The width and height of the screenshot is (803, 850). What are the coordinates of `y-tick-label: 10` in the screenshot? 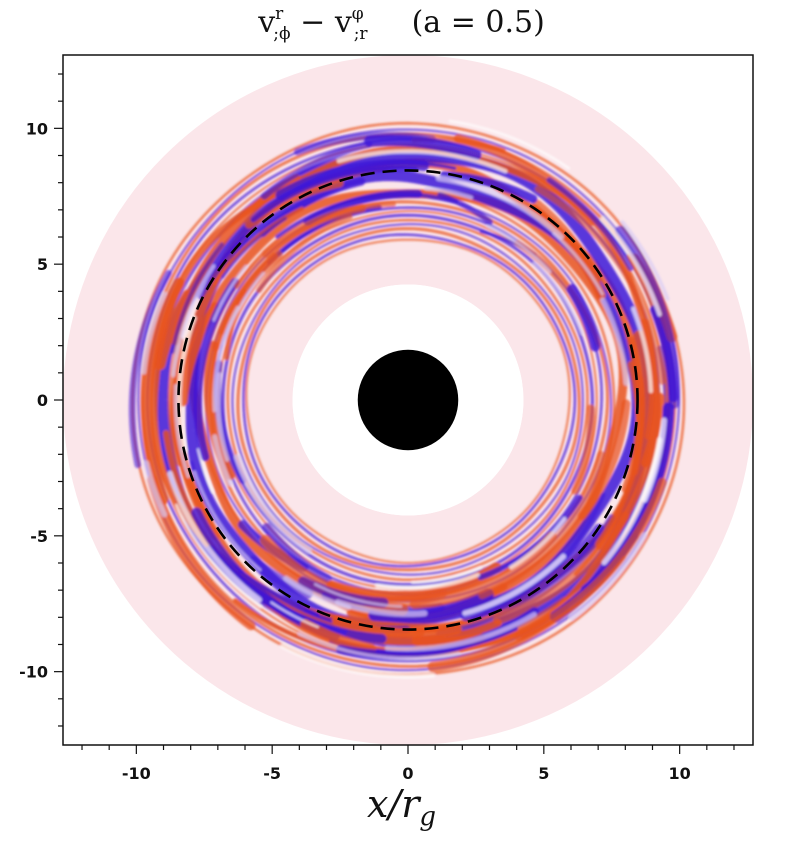 It's located at (37, 128).